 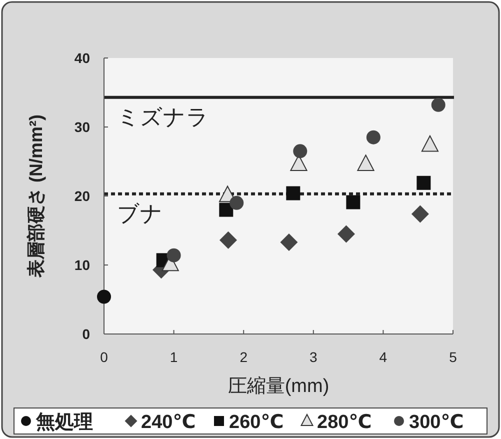 I want to click on legend-label: 280℃, so click(x=344, y=422).